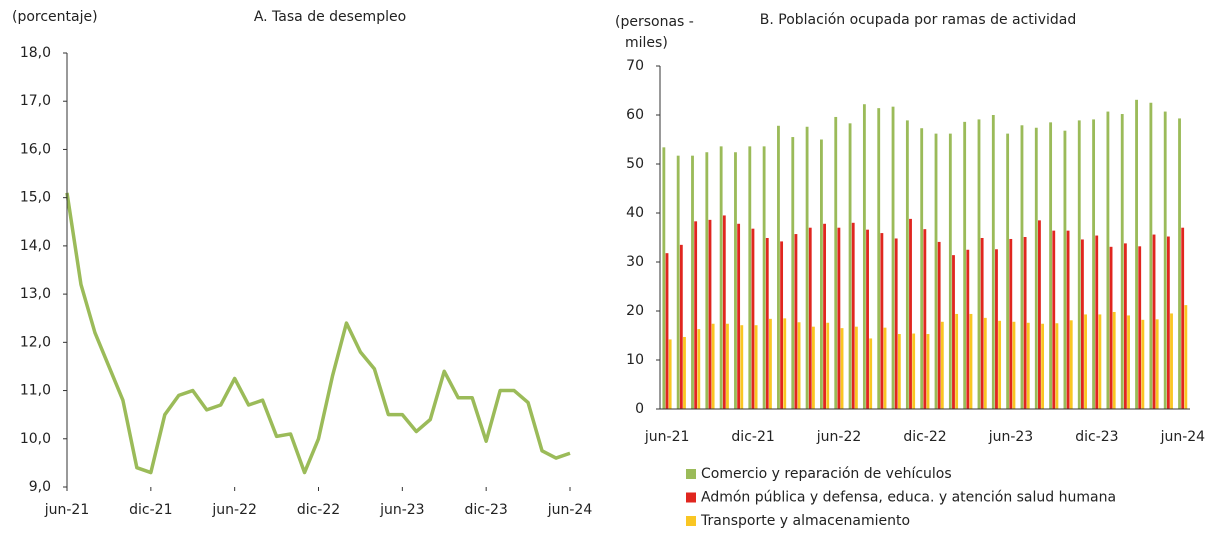  Describe the element at coordinates (35, 391) in the screenshot. I see `y-tick-label: 11,0` at that location.